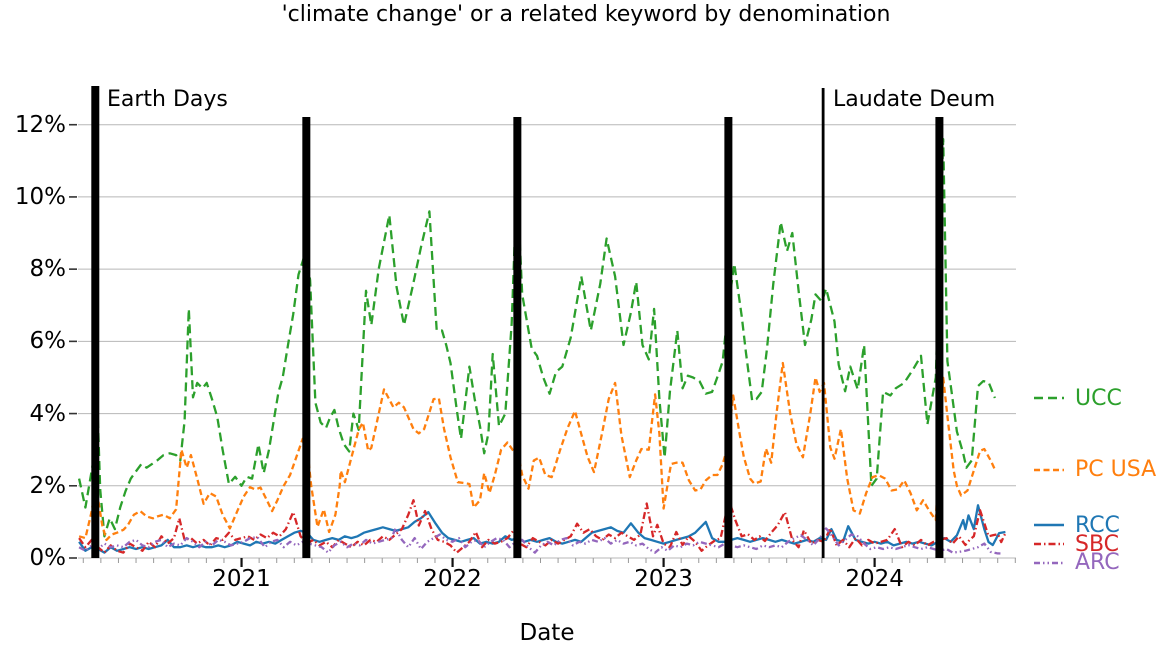 The height and width of the screenshot is (657, 1172). I want to click on legend-item-sbc: SBC, so click(1075, 544).